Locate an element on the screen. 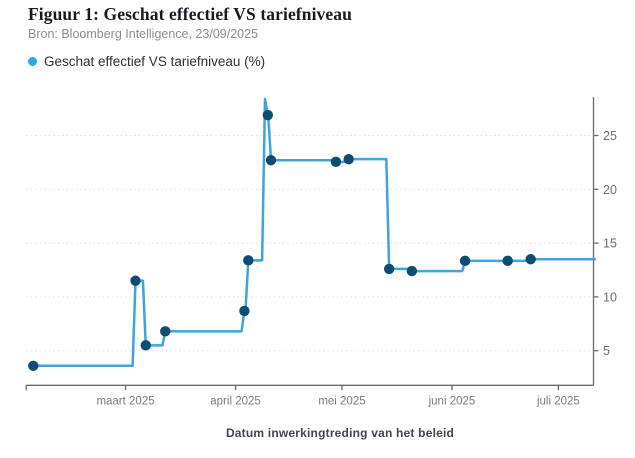  legend-dot-icon is located at coordinates (32, 61).